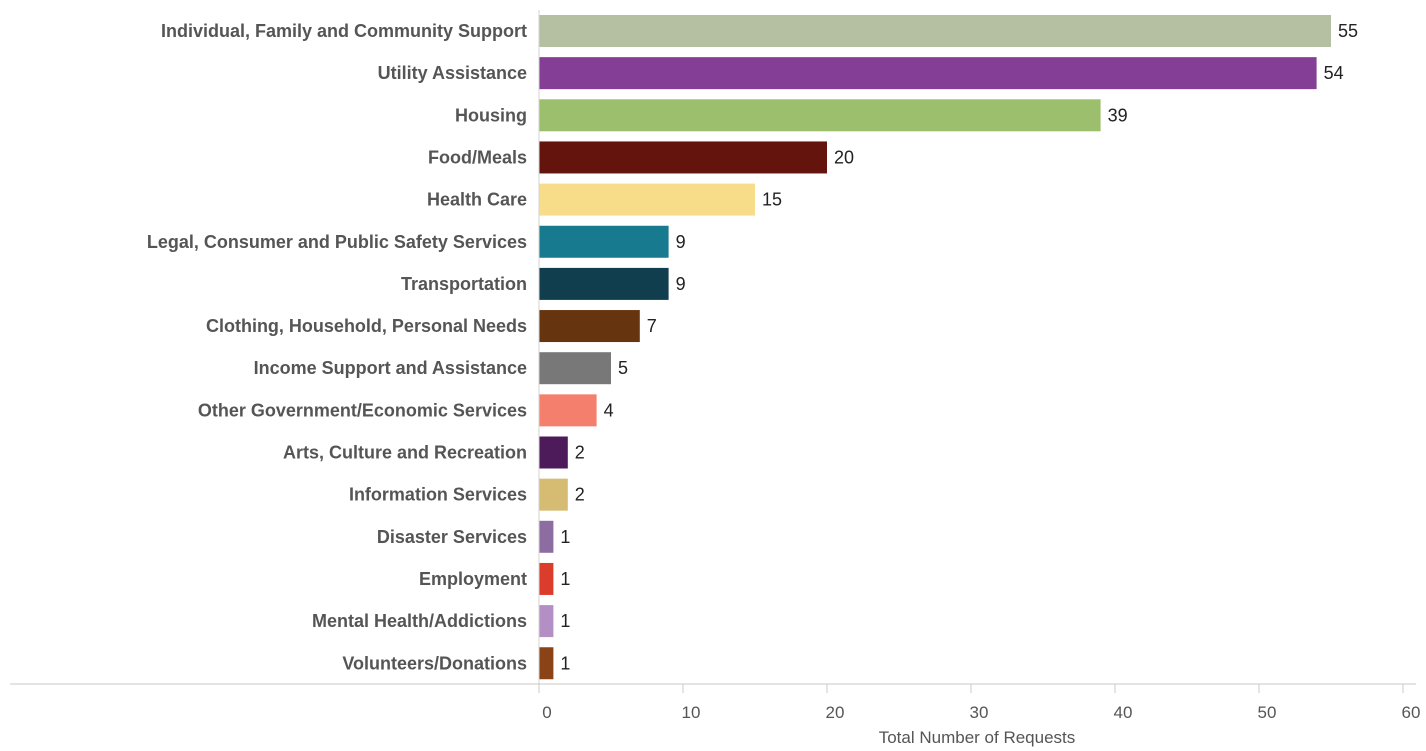 The width and height of the screenshot is (1426, 751). Describe the element at coordinates (452, 537) in the screenshot. I see `category-label: Disaster Services` at that location.